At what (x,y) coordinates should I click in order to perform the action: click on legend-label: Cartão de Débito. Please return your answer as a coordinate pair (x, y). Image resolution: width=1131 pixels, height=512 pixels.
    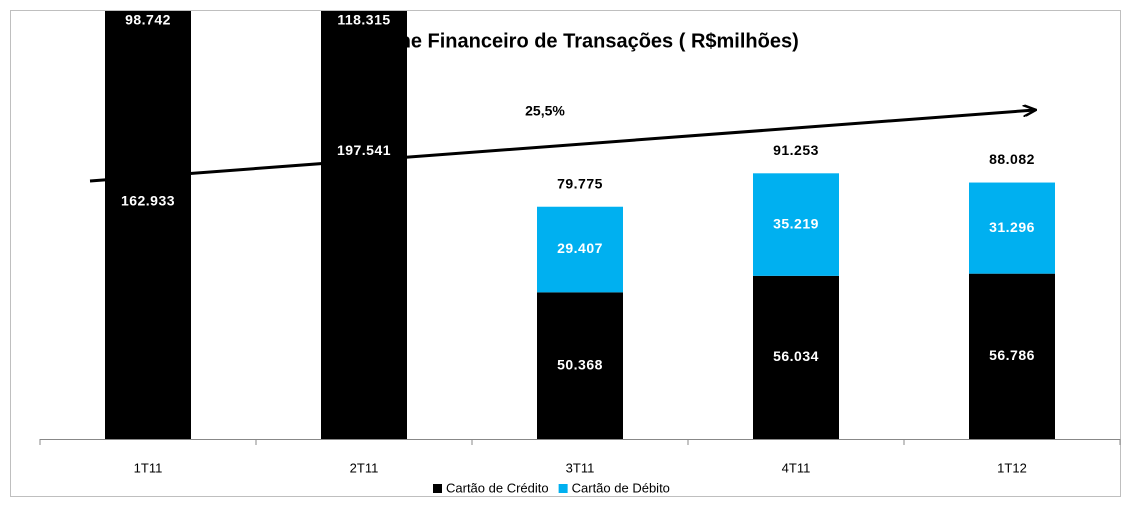
    Looking at the image, I should click on (621, 487).